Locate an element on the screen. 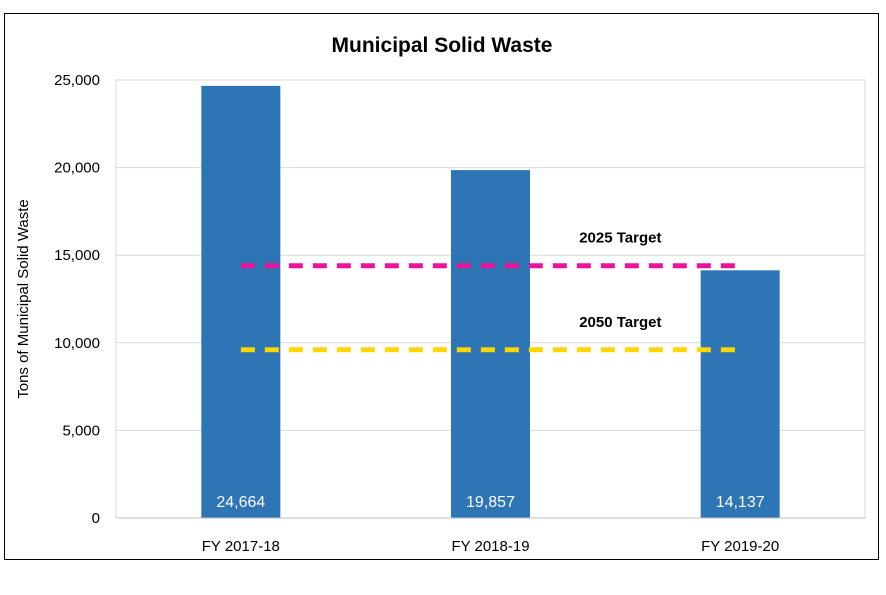 This screenshot has width=886, height=595. x-tick-label: FY 2019-20 is located at coordinates (740, 546).